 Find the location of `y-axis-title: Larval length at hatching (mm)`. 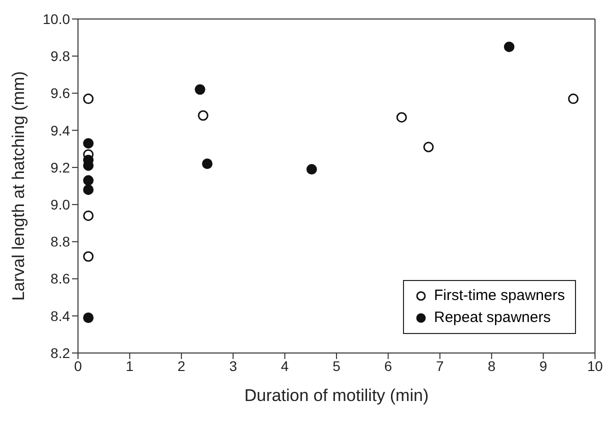

y-axis-title: Larval length at hatching (mm) is located at coordinates (18, 186).